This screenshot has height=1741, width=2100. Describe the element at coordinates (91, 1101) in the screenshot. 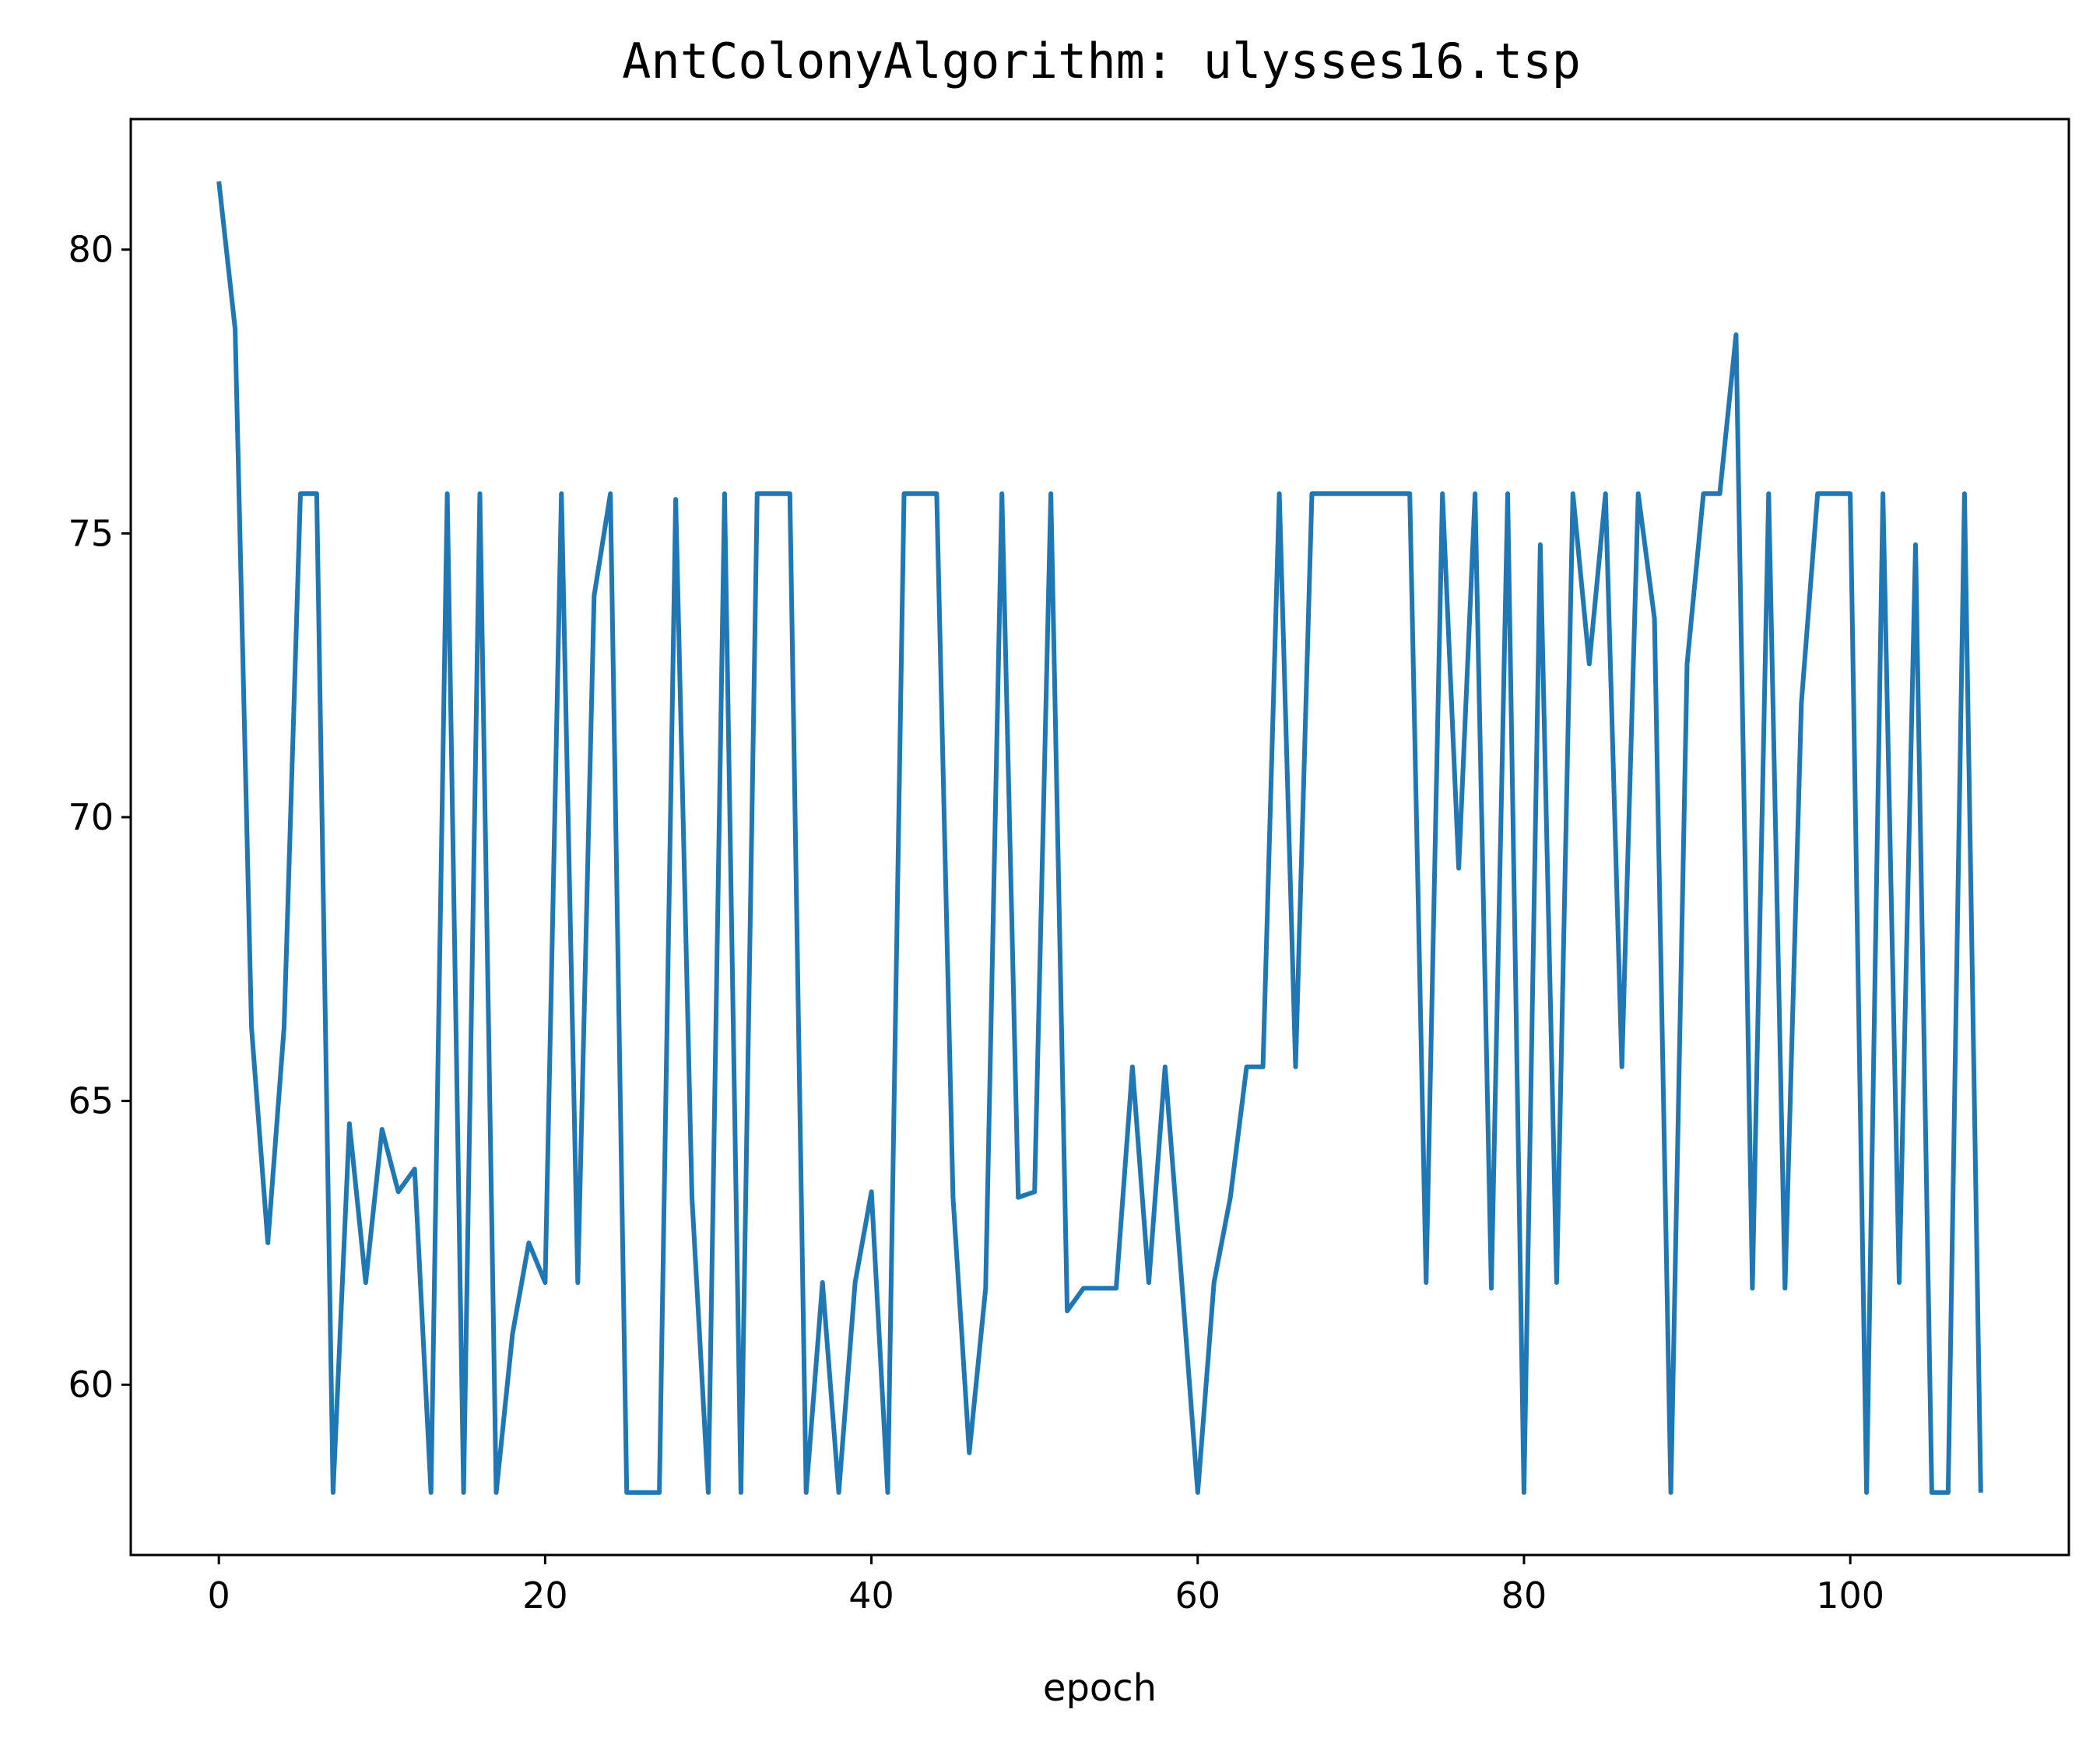

I see `y-tick-label: 65` at that location.